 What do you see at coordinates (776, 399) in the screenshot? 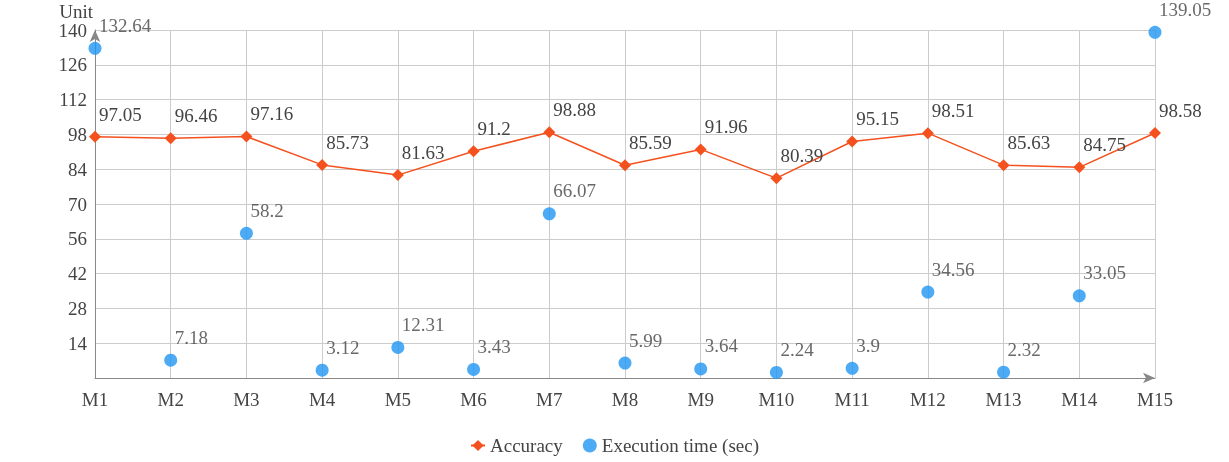
I see `x-tick-label: M10` at bounding box center [776, 399].